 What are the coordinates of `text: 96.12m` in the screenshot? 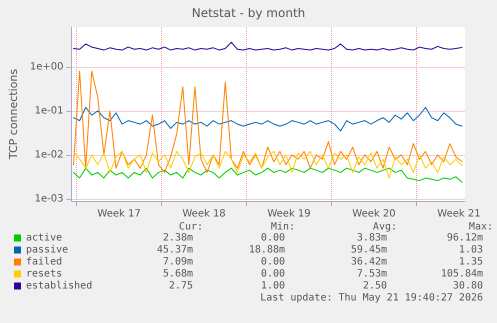 It's located at (464, 238).